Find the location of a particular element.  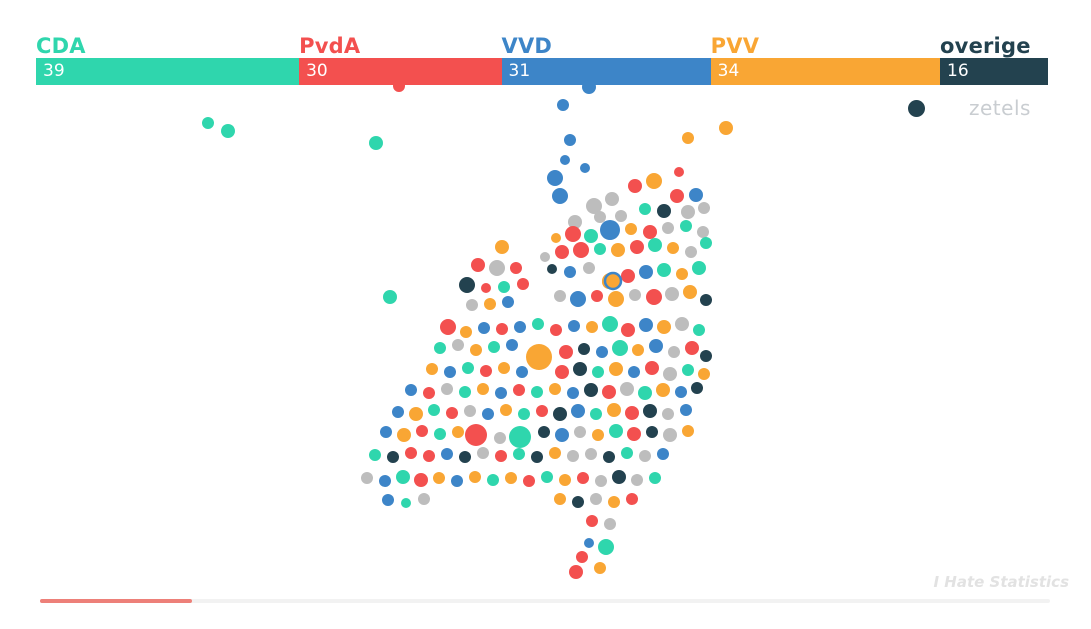

progress-track is located at coordinates (545, 601).